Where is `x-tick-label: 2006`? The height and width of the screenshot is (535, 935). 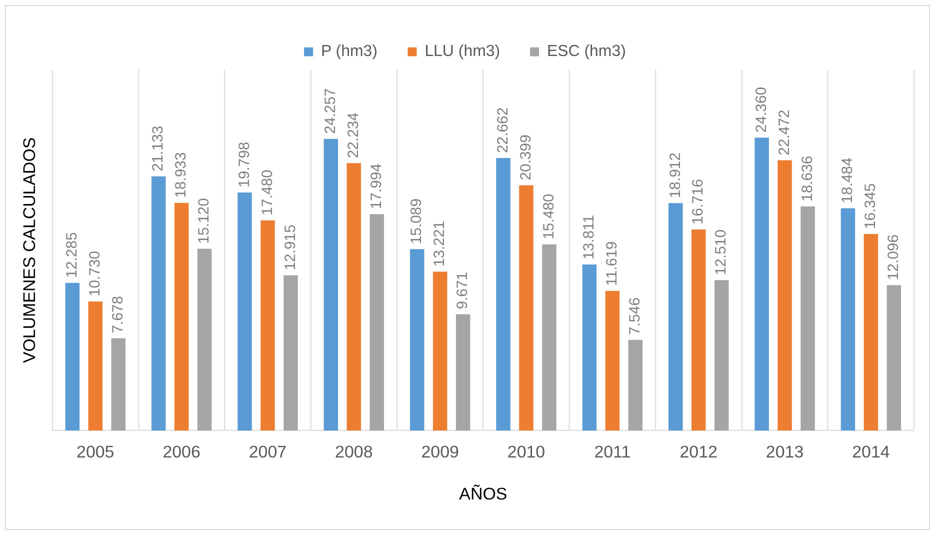
x-tick-label: 2006 is located at coordinates (181, 452).